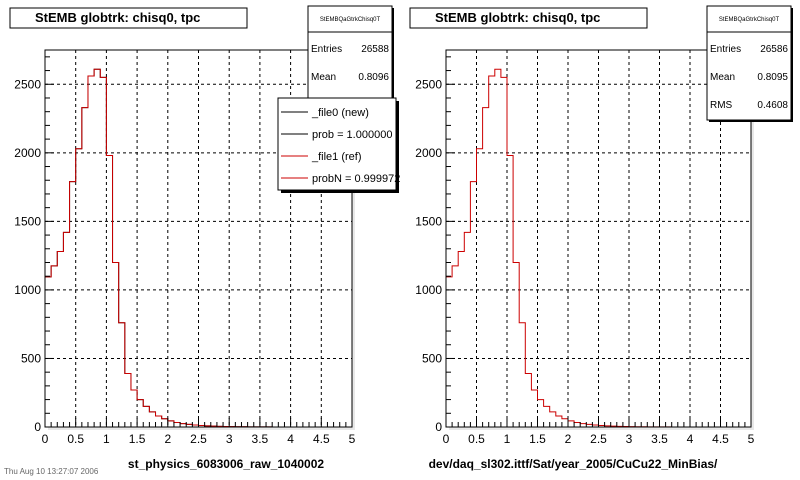  I want to click on footer-text: Thu Aug 10 13:27:07 2006, so click(51, 471).